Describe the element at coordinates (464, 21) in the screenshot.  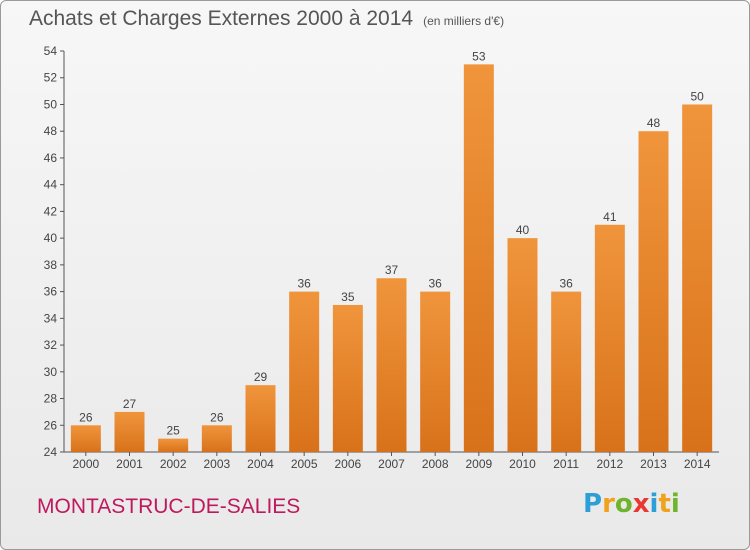
I see `title-unit: (en milliers d'€)` at that location.